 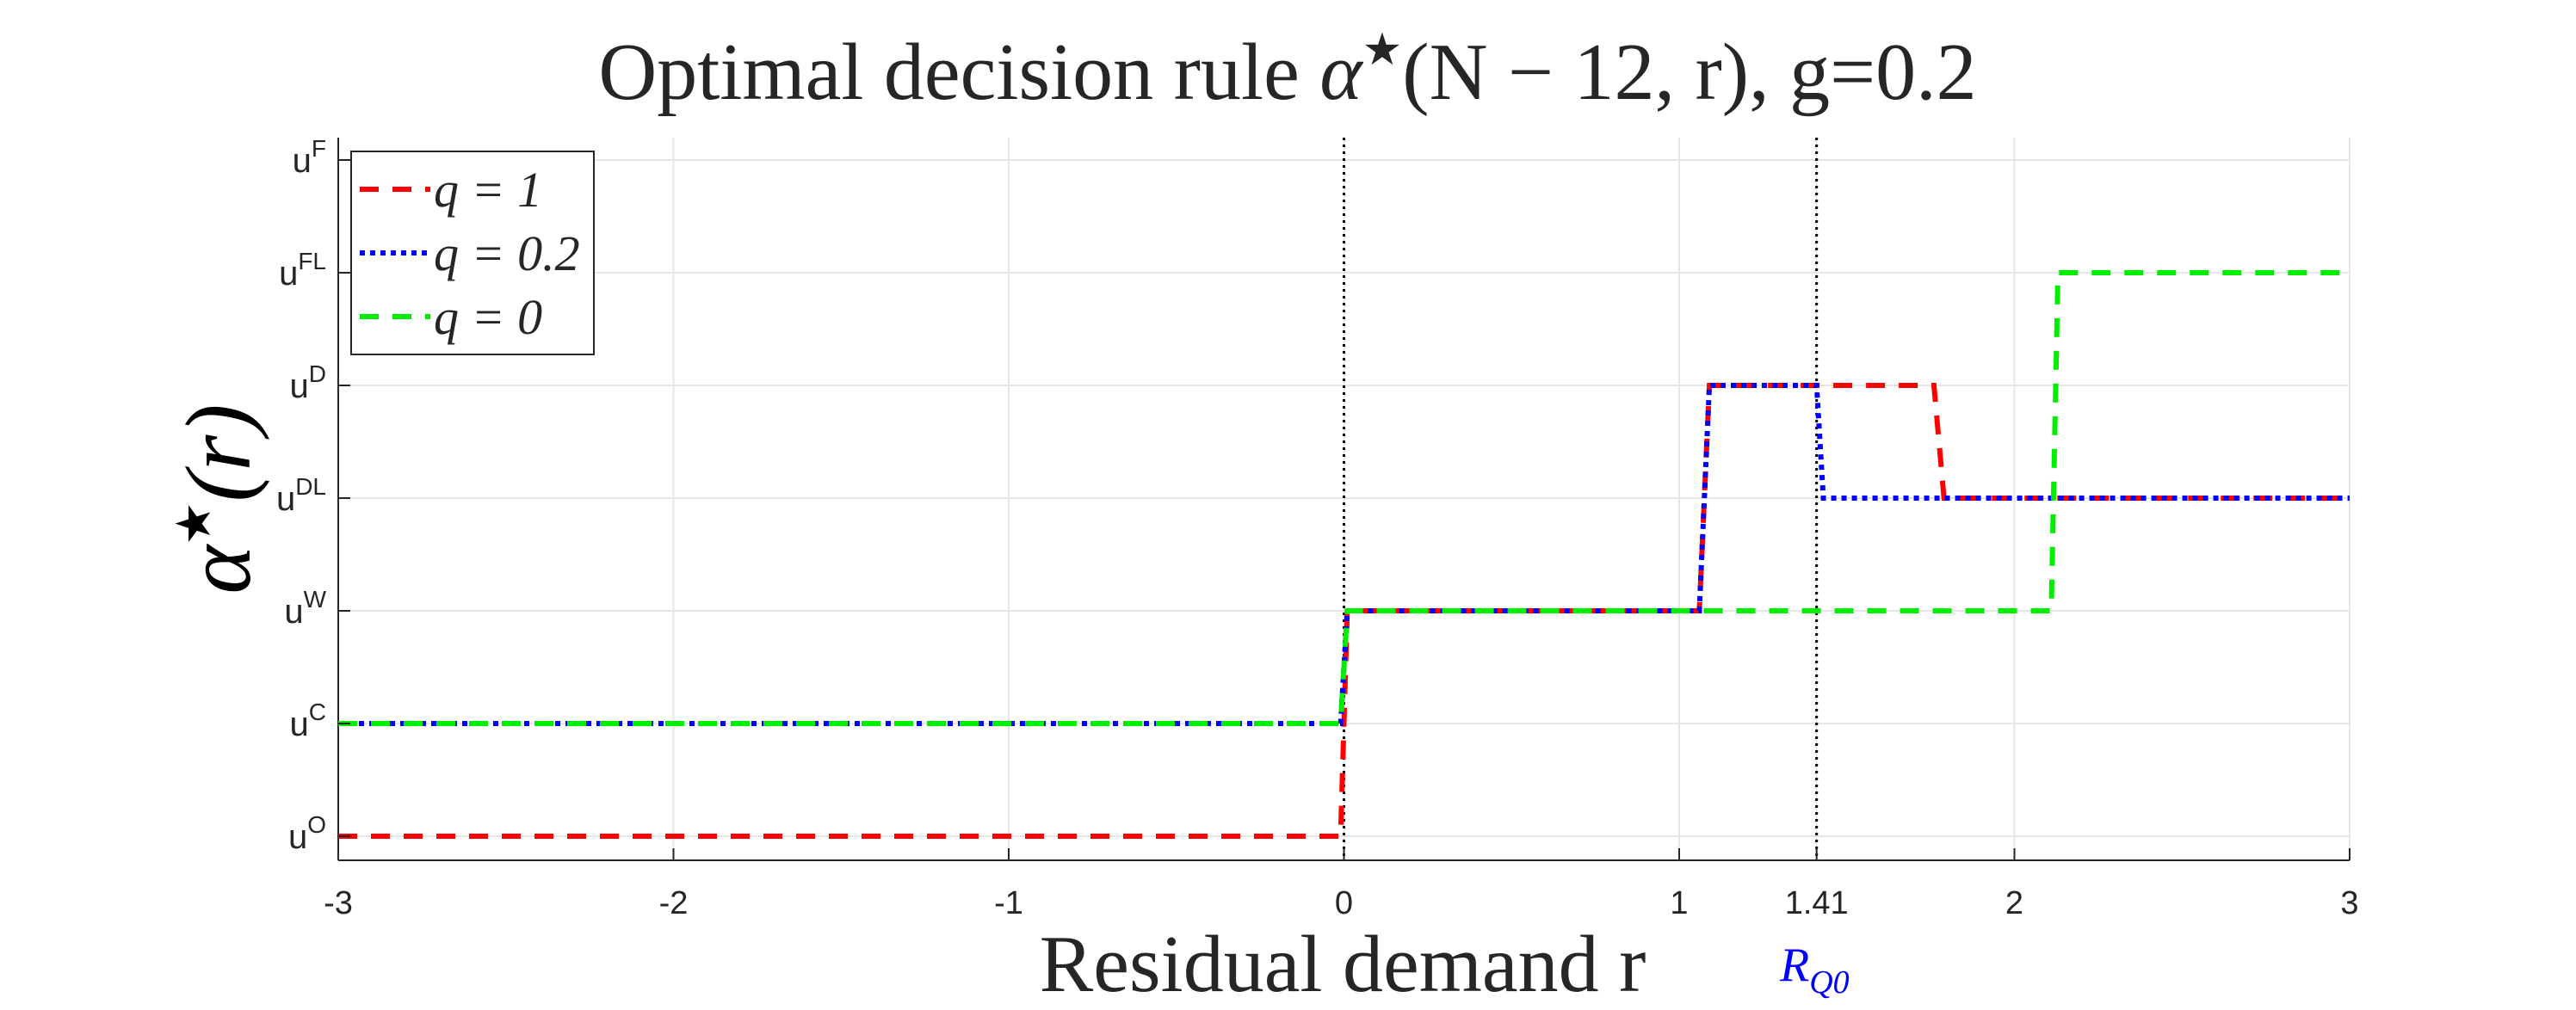 I want to click on ylabel-star: ★, so click(x=194, y=523).